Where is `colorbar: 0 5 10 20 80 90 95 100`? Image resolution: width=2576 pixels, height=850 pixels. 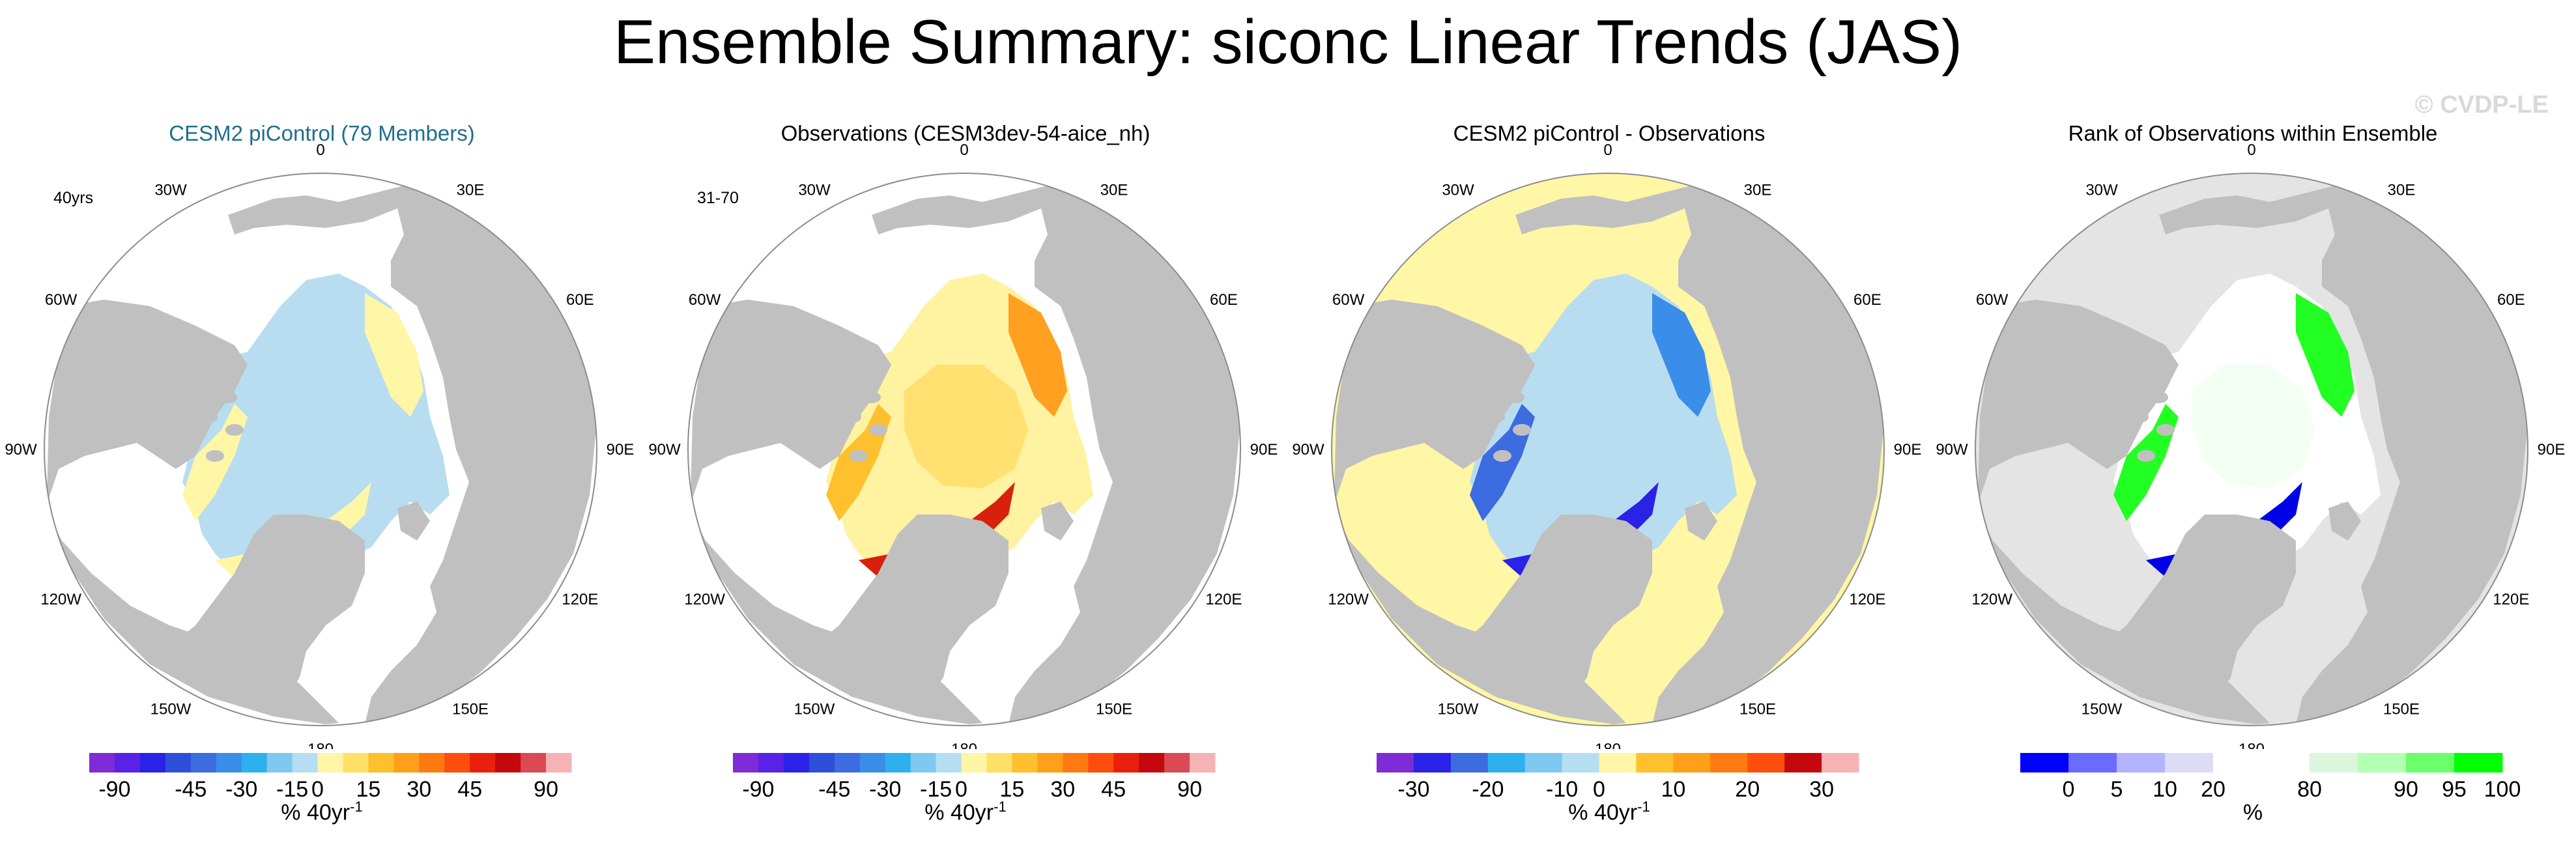
colorbar: 0 5 10 20 80 90 95 100 is located at coordinates (2270, 776).